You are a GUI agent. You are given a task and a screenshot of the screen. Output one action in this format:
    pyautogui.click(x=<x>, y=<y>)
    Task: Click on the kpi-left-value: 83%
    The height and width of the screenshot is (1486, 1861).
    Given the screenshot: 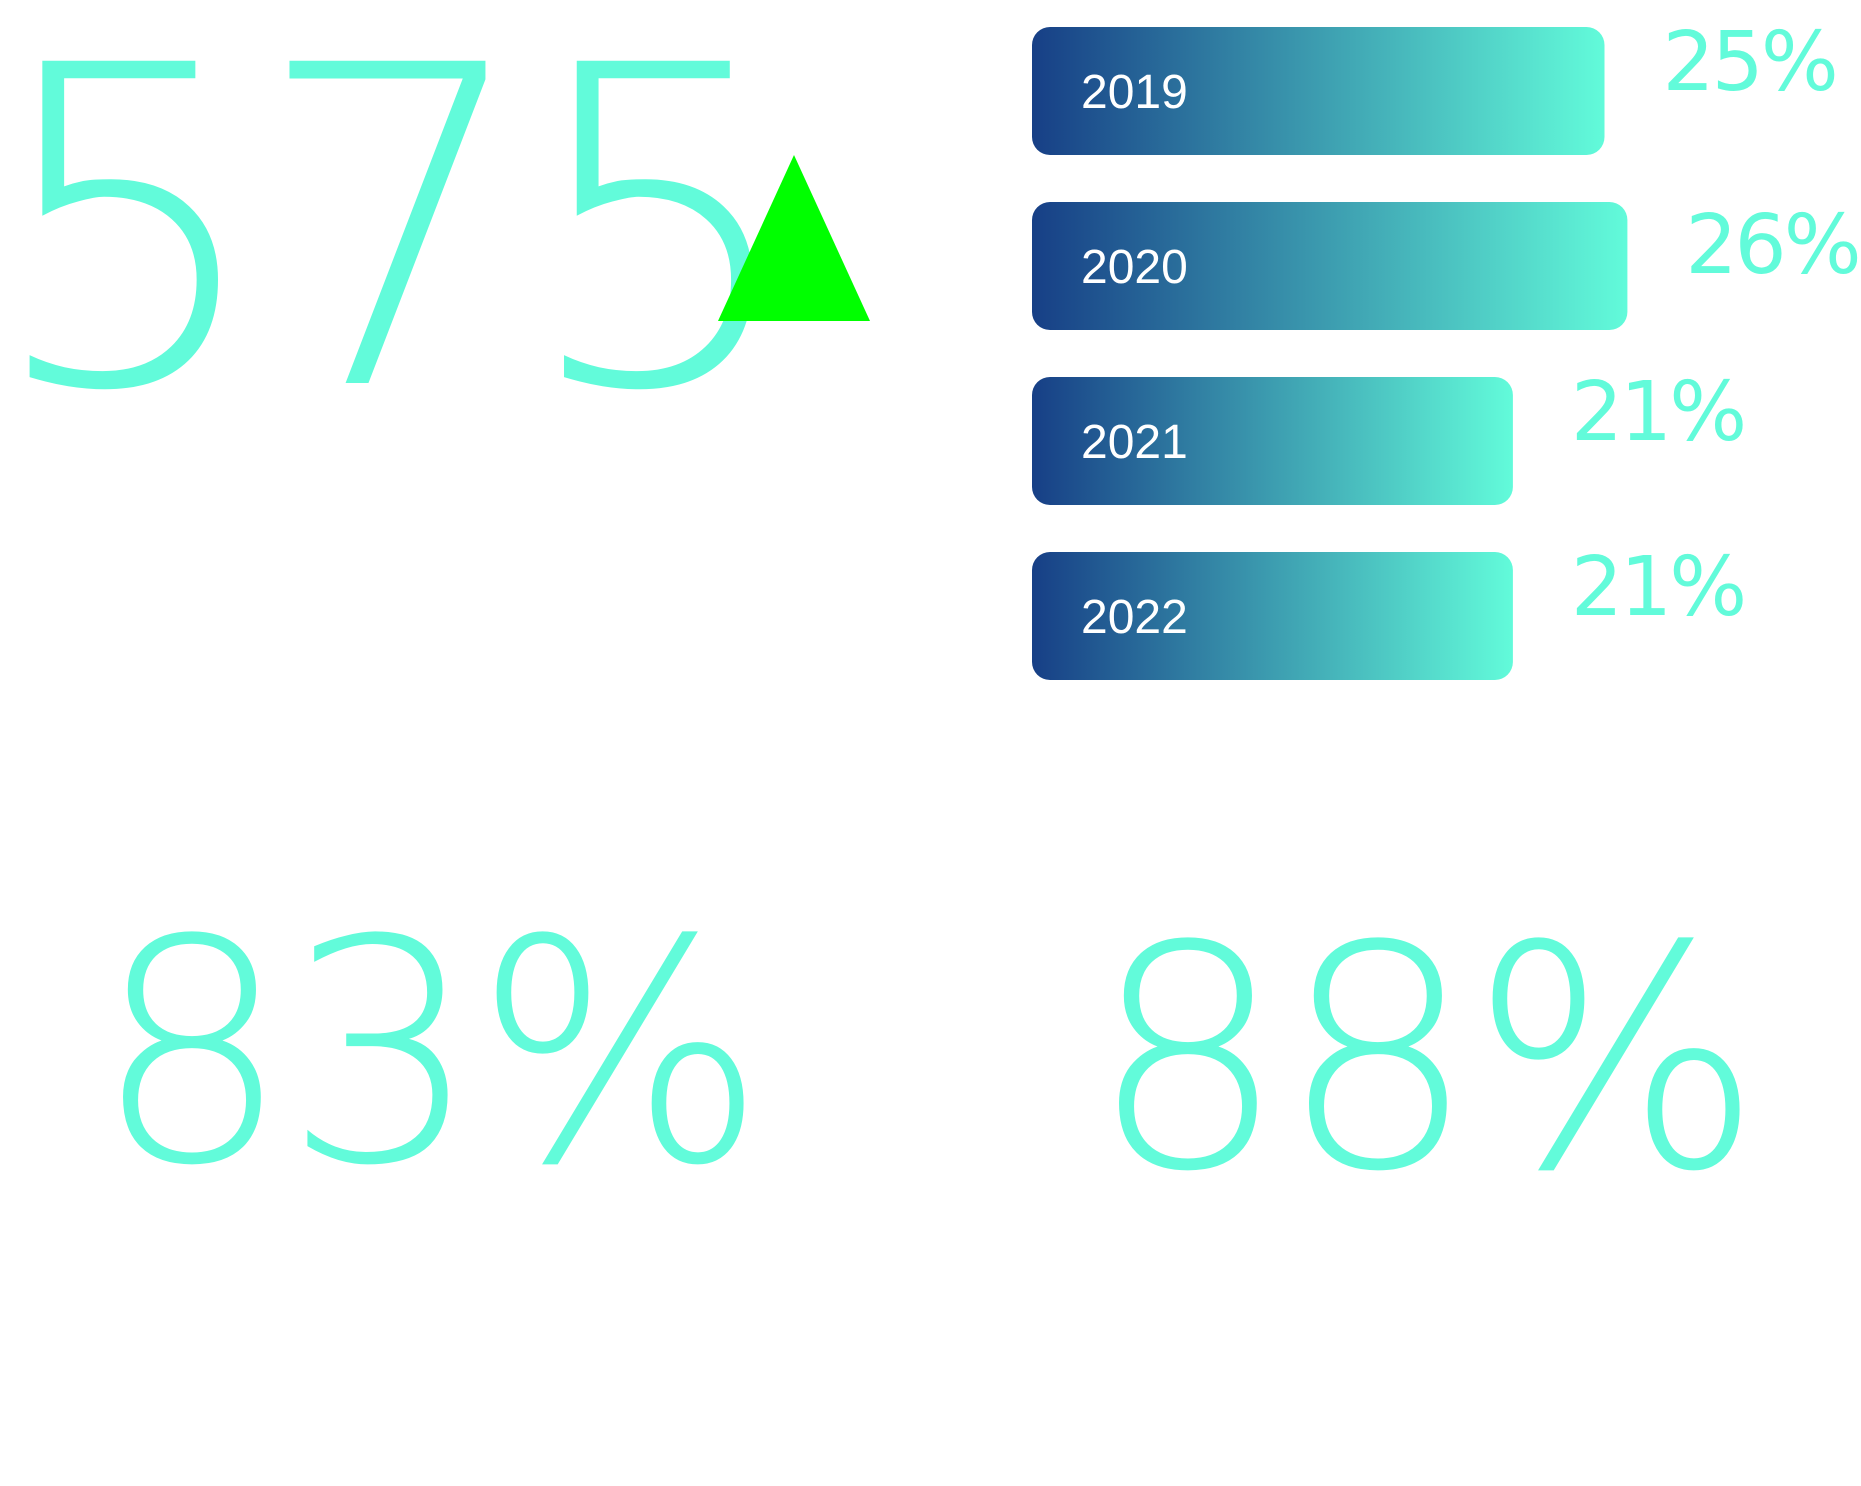 What is the action you would take?
    pyautogui.click(x=430, y=1053)
    